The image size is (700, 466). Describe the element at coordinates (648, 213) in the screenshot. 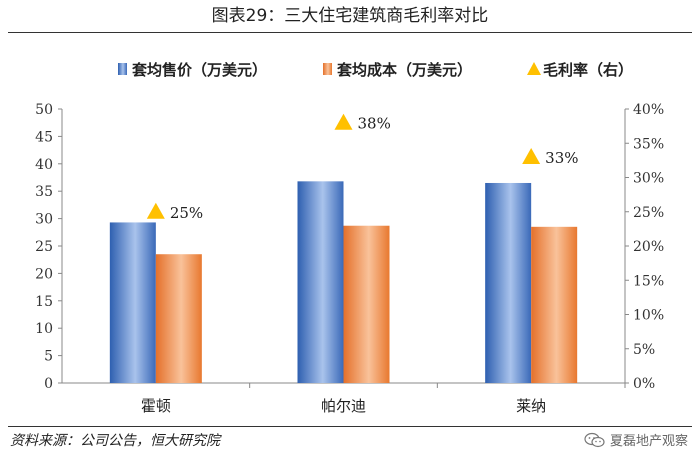

I see `right-tick-label: 25%` at that location.